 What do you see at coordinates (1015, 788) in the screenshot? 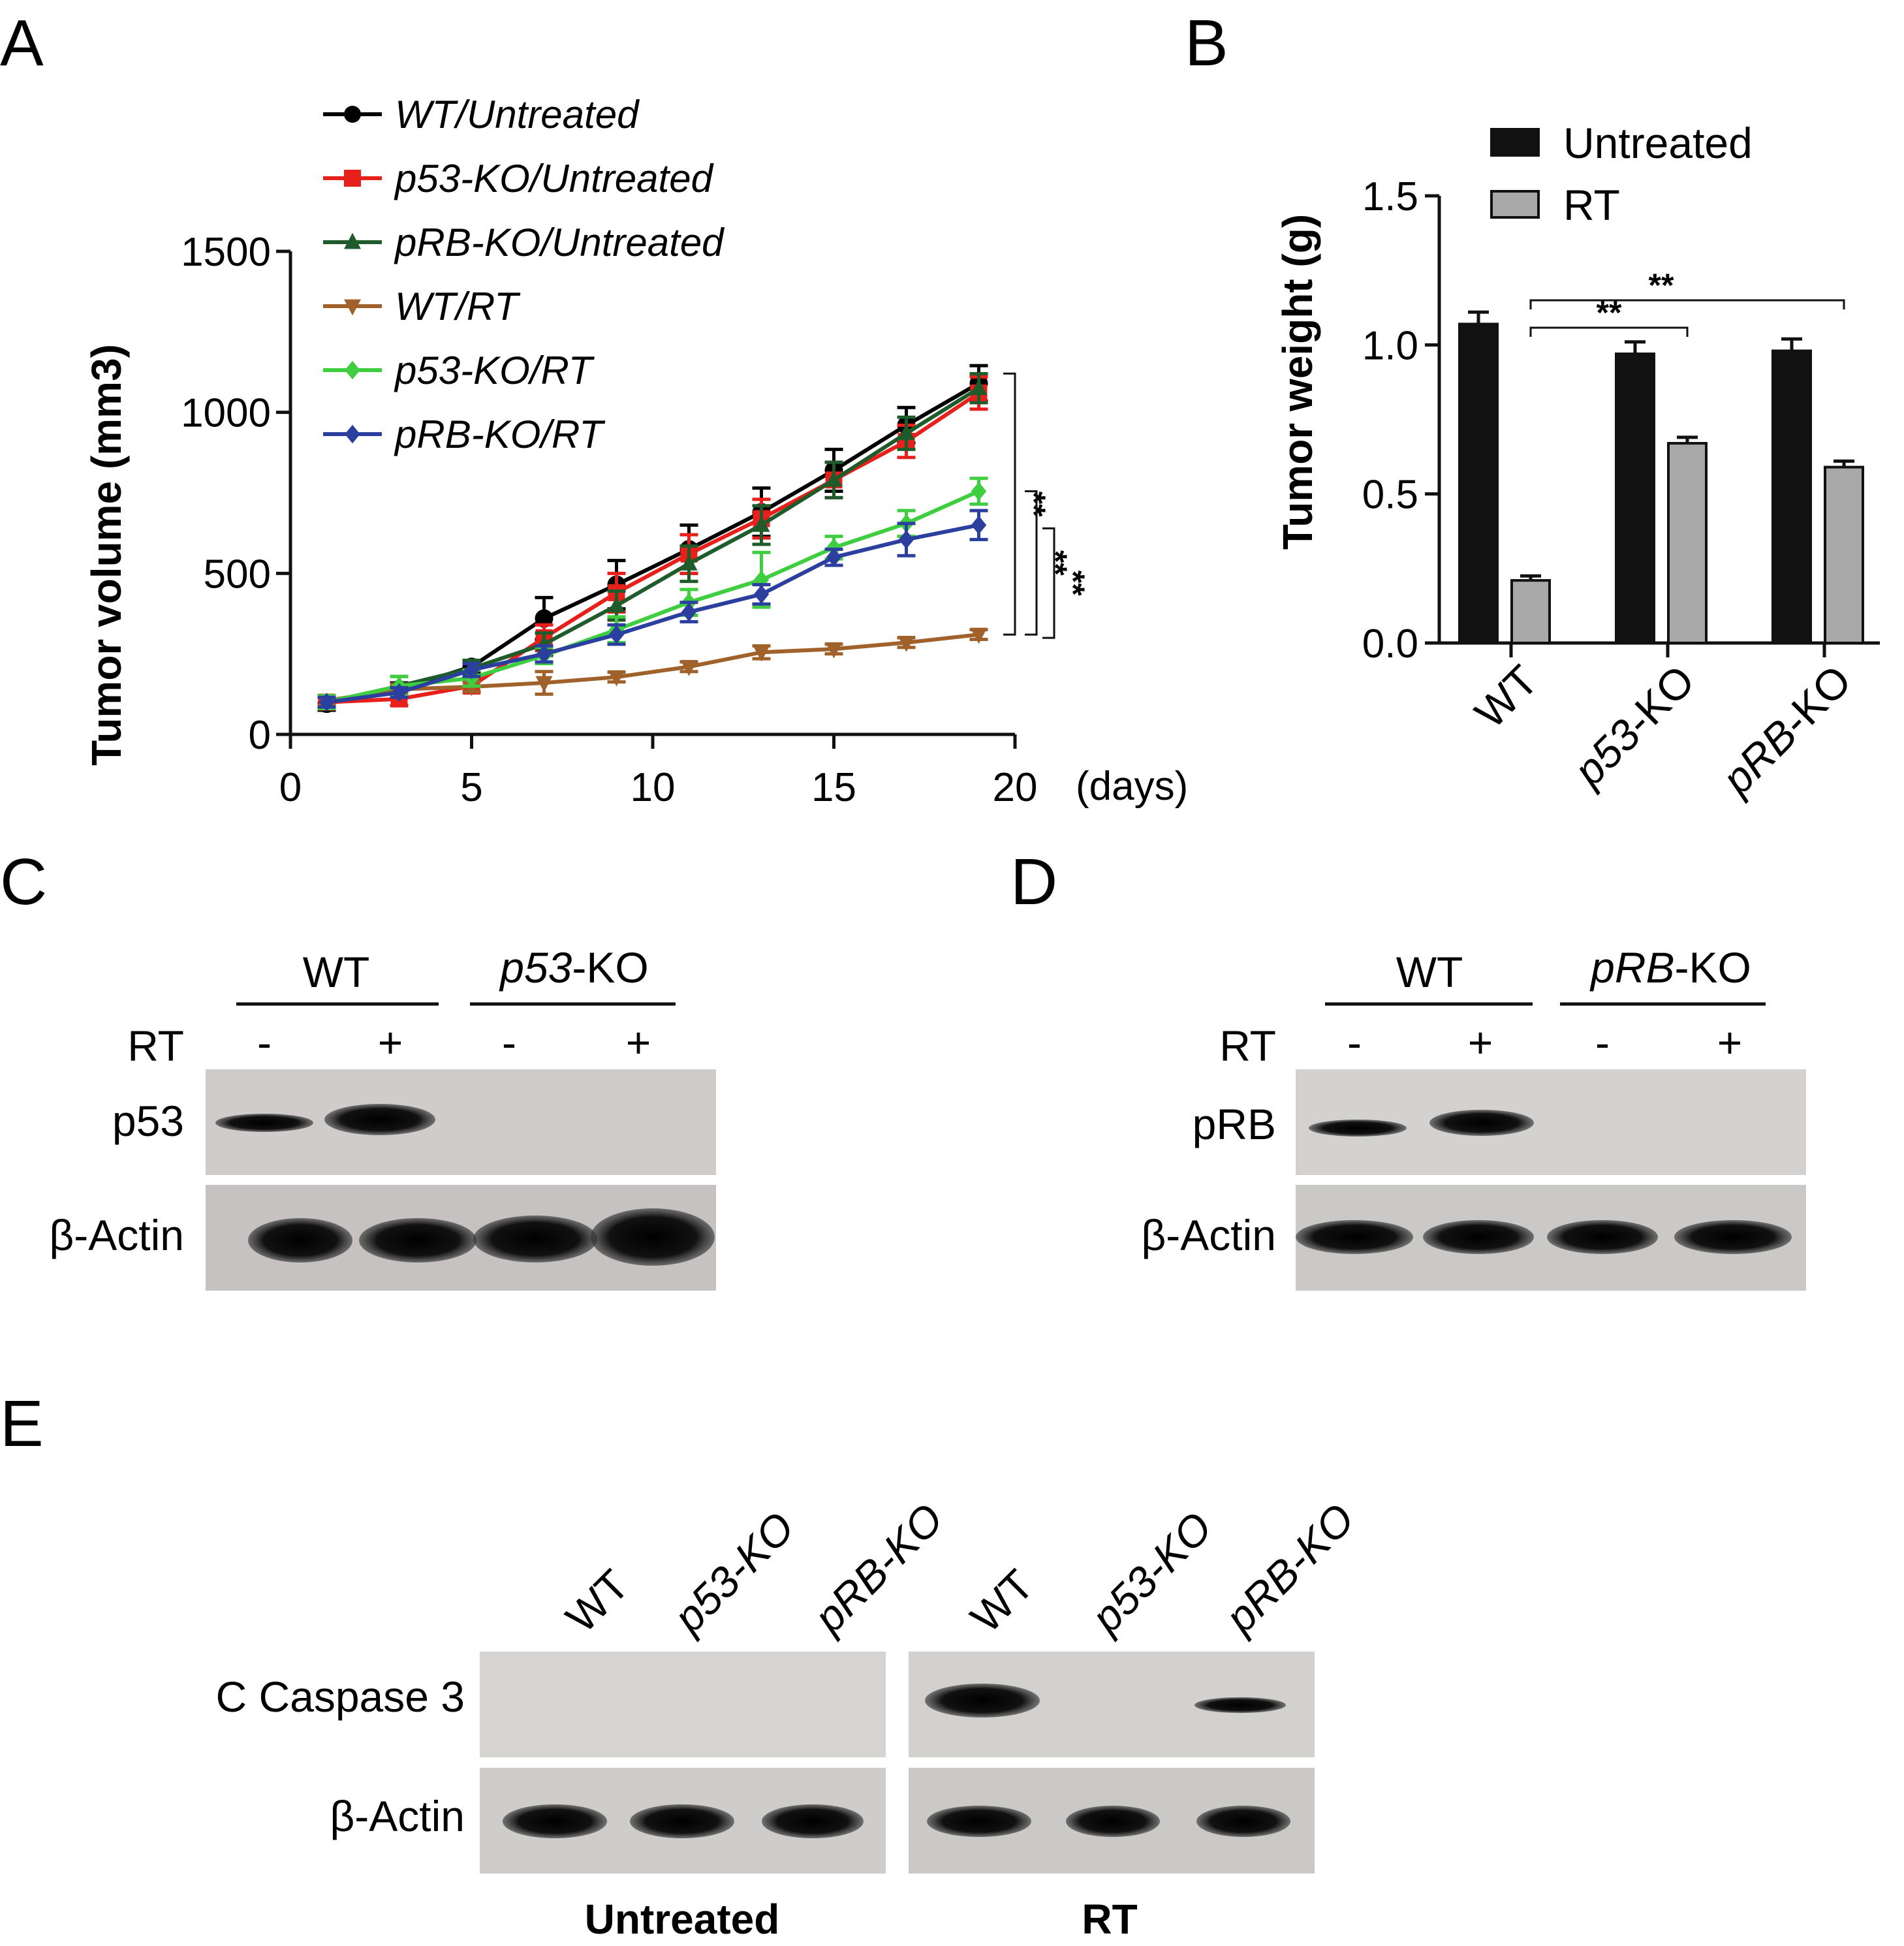
I see `x-tick-label: 20` at bounding box center [1015, 788].